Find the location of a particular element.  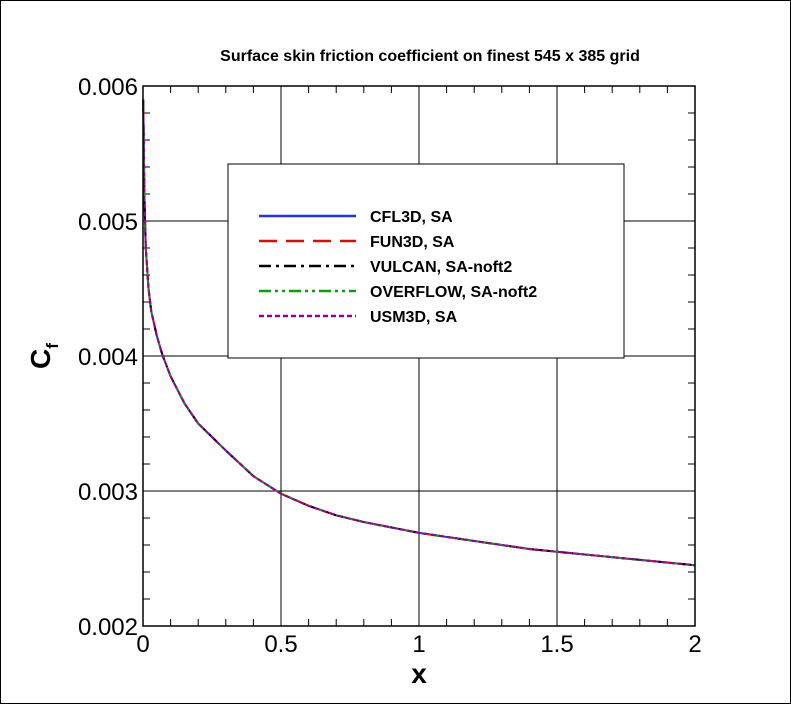

x-tick-label: 0.5 is located at coordinates (280, 644).